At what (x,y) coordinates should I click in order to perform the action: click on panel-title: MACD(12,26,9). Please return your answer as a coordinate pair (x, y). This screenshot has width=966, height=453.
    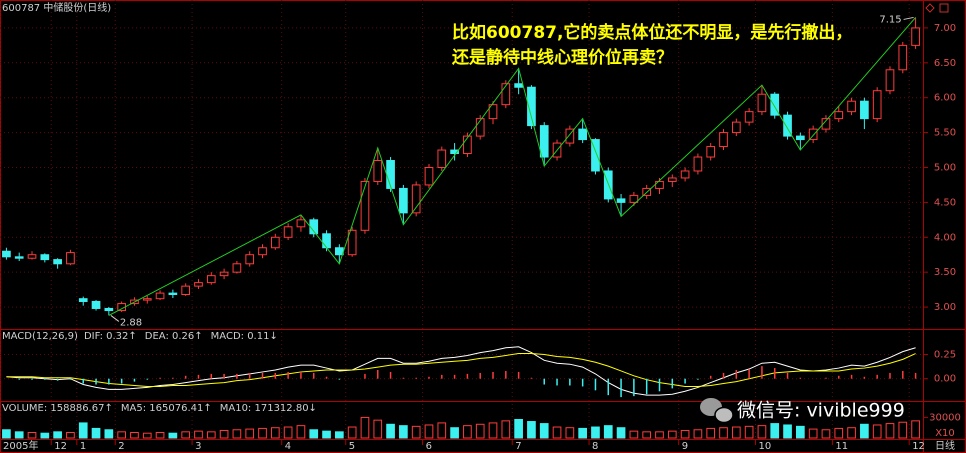
    Looking at the image, I should click on (40, 336).